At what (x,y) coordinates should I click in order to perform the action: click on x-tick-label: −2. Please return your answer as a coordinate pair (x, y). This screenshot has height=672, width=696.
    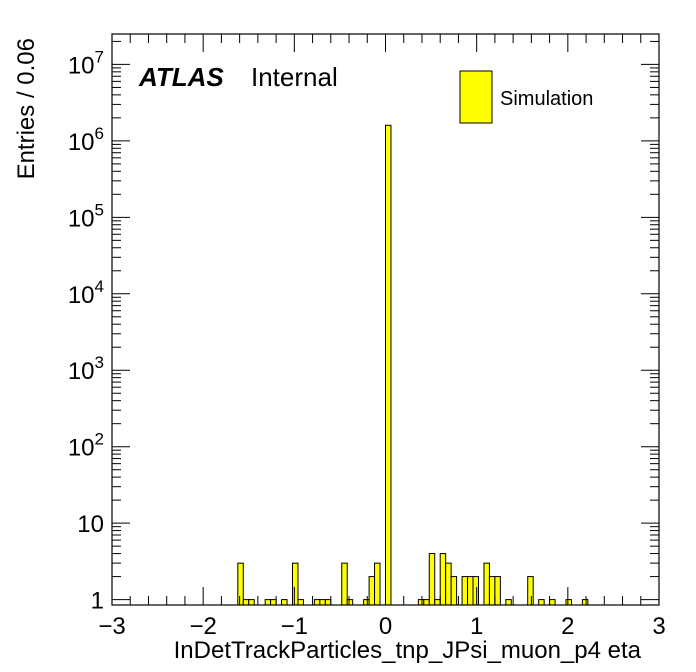
    Looking at the image, I should click on (202, 626).